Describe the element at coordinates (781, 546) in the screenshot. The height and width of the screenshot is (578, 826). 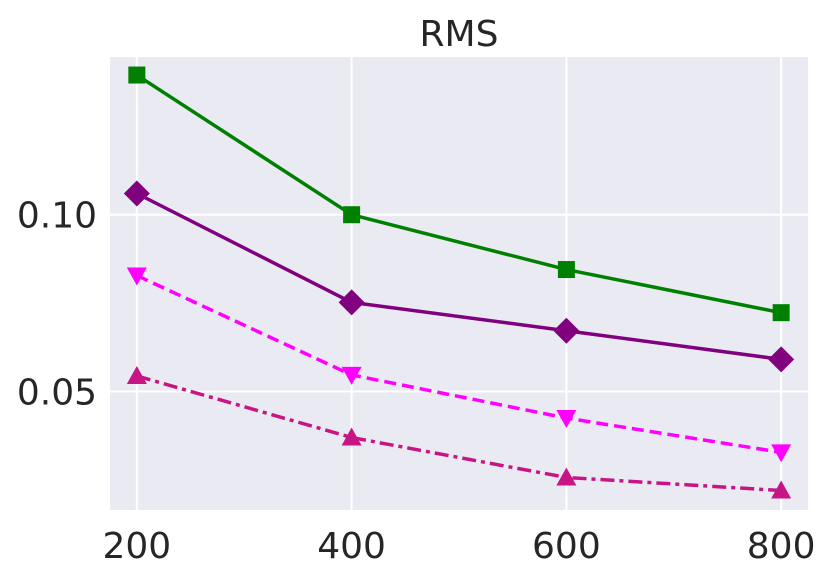
I see `x-tick-label: 800` at that location.